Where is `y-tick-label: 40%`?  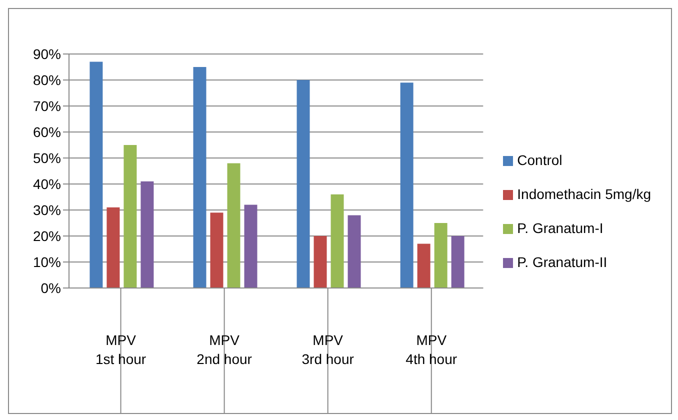
y-tick-label: 40% is located at coordinates (46, 184).